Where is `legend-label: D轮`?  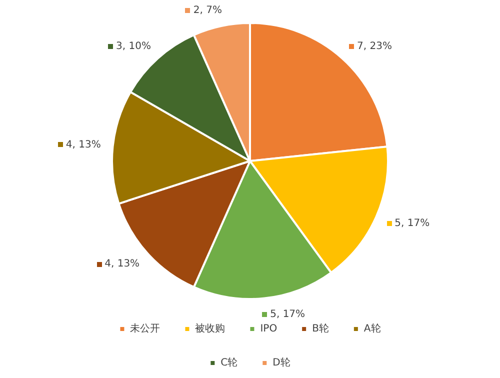 legend-label: D轮 is located at coordinates (281, 362).